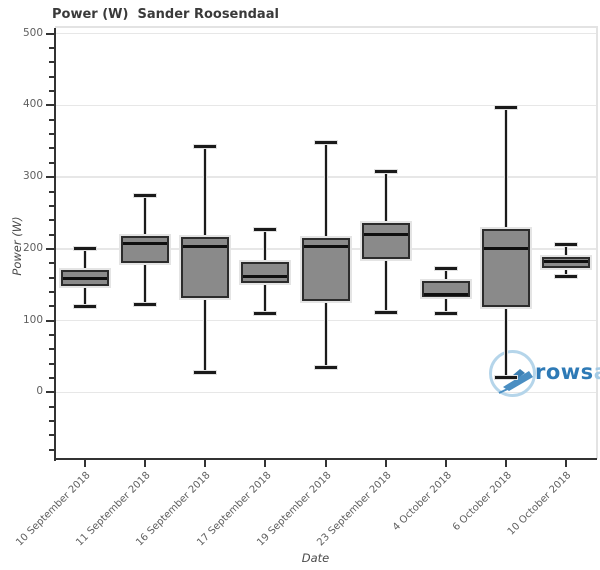  What do you see at coordinates (39, 391) in the screenshot?
I see `y-tick-label: 0` at bounding box center [39, 391].